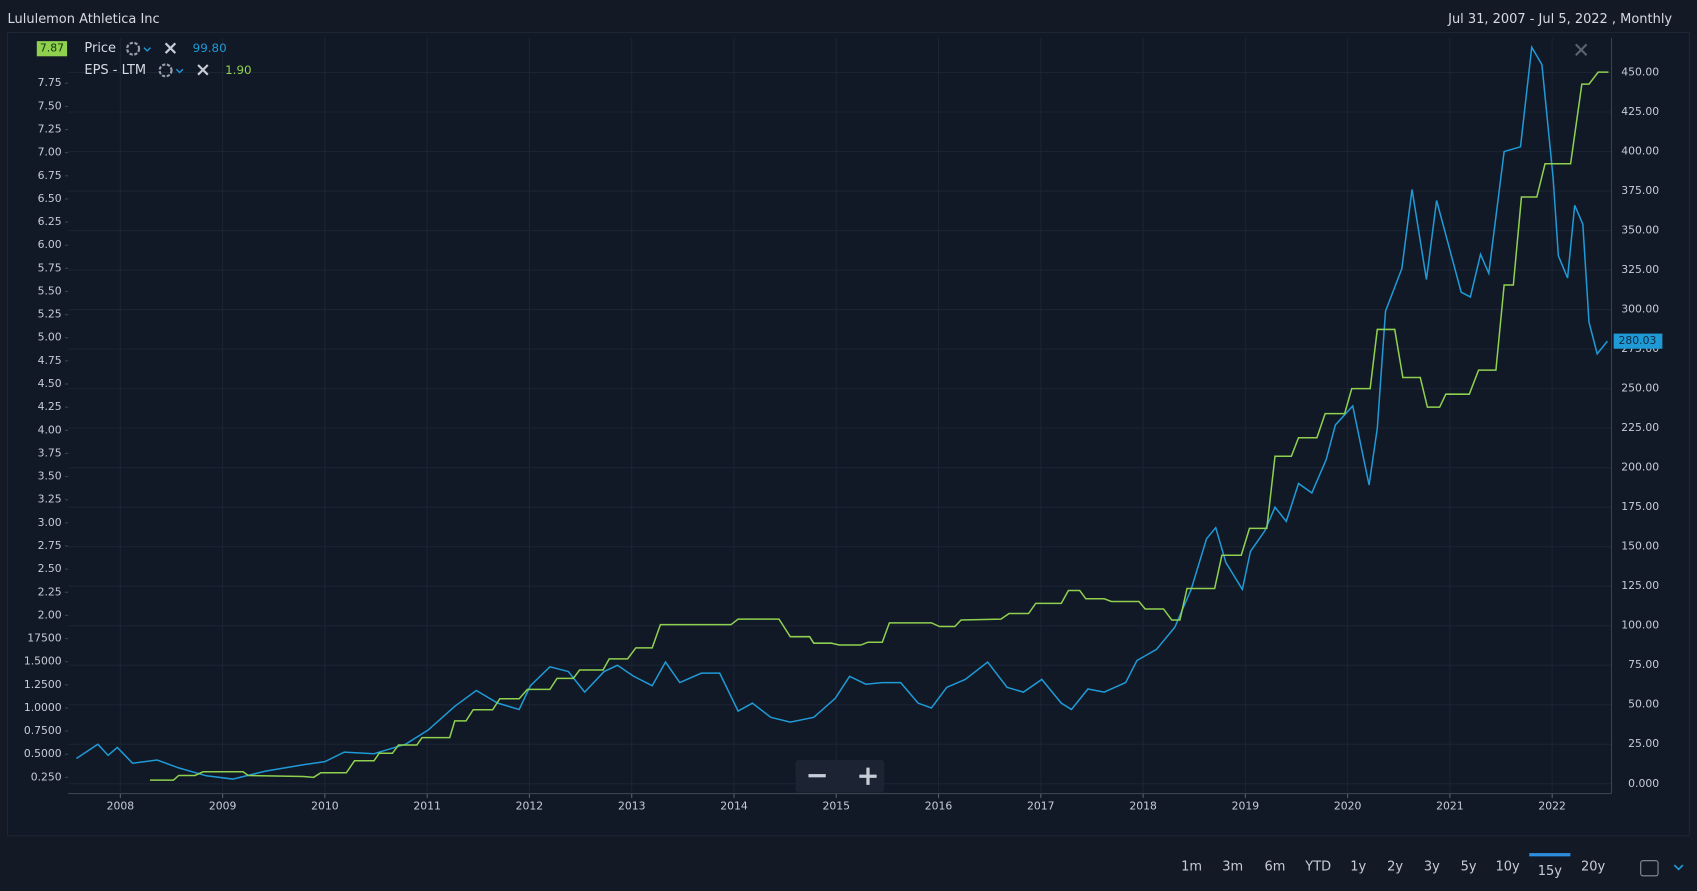  I want to click on range-button: 2y, so click(1395, 867).